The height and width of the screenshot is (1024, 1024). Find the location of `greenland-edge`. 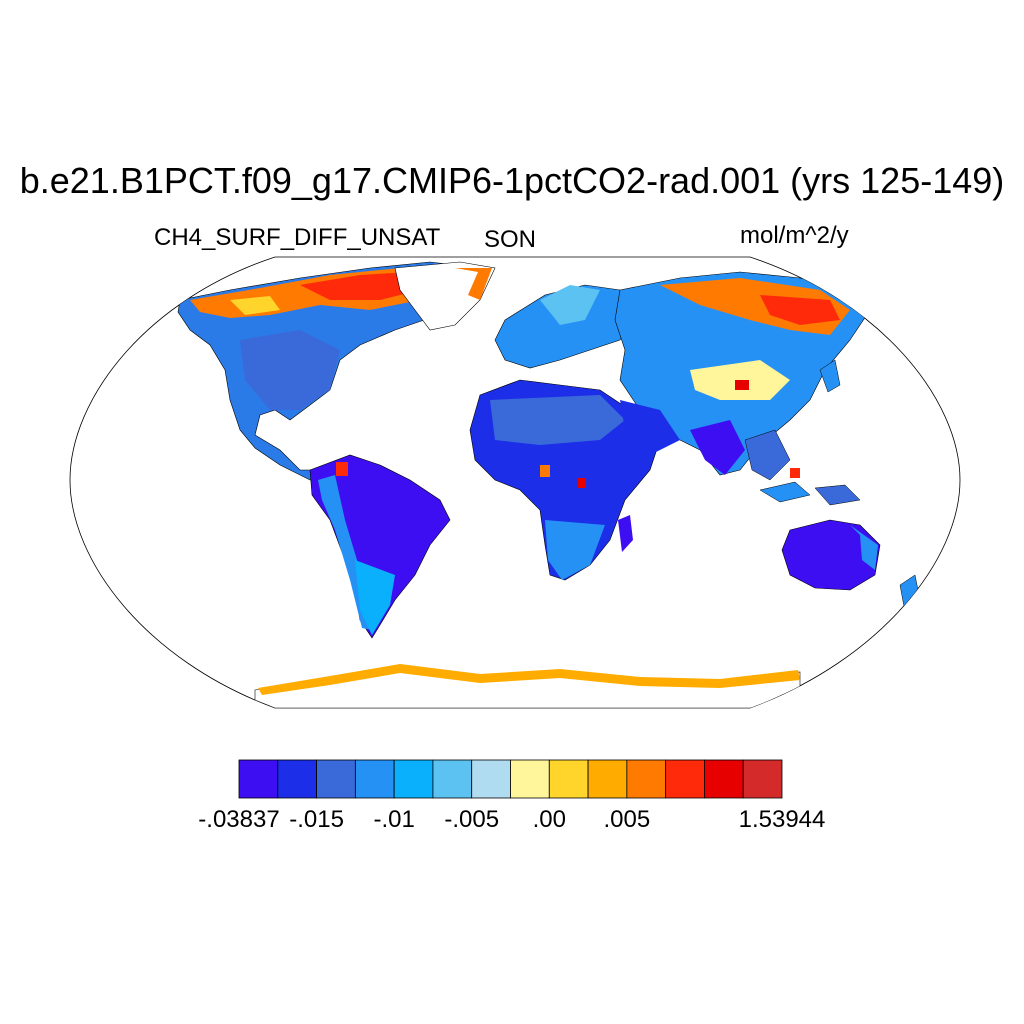

greenland-edge is located at coordinates (473, 284).